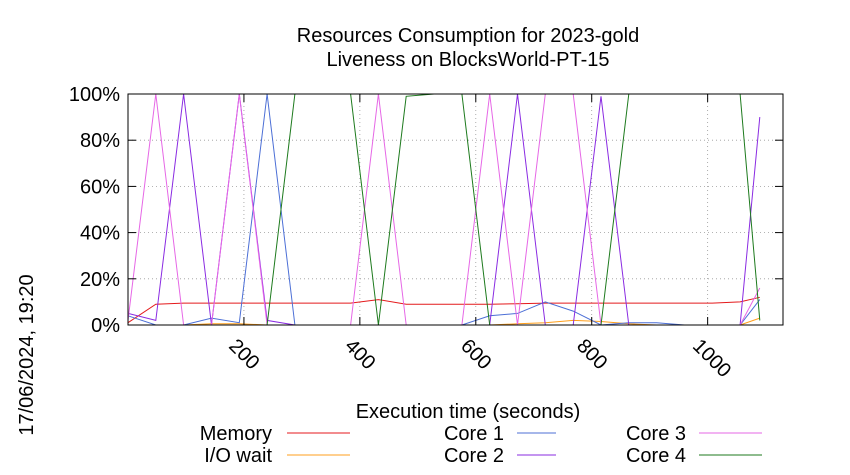 The height and width of the screenshot is (475, 850). I want to click on y-tick-label: 100%, so click(94, 95).